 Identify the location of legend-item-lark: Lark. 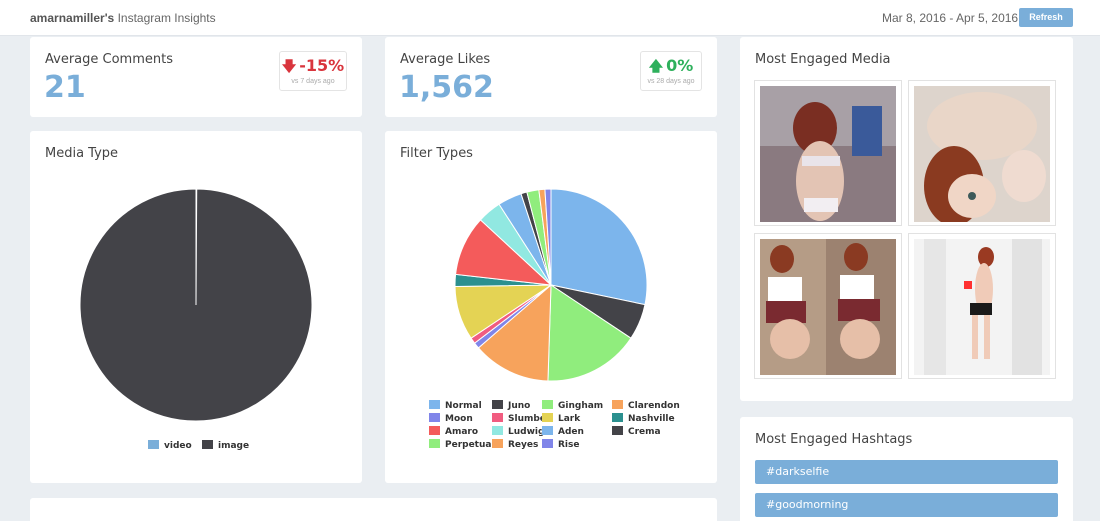
(561, 418).